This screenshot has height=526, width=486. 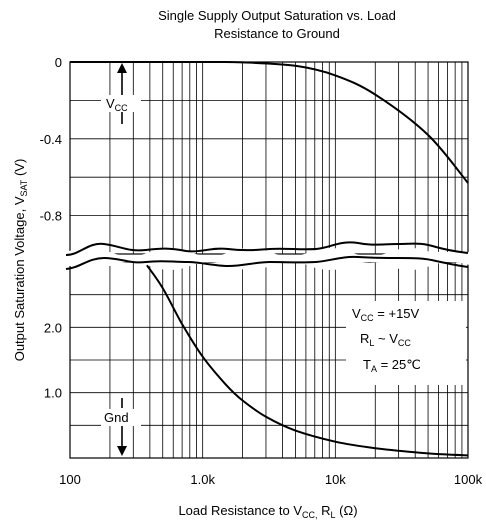 I want to click on gnd-label: Gnd, so click(x=116, y=417).